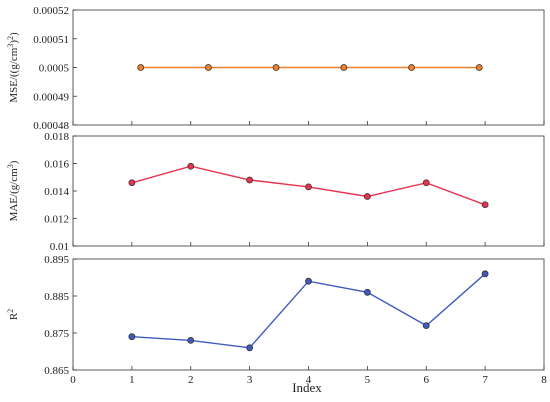  I want to click on y-axis-label-part: MSE/((g/cm, so click(14, 74).